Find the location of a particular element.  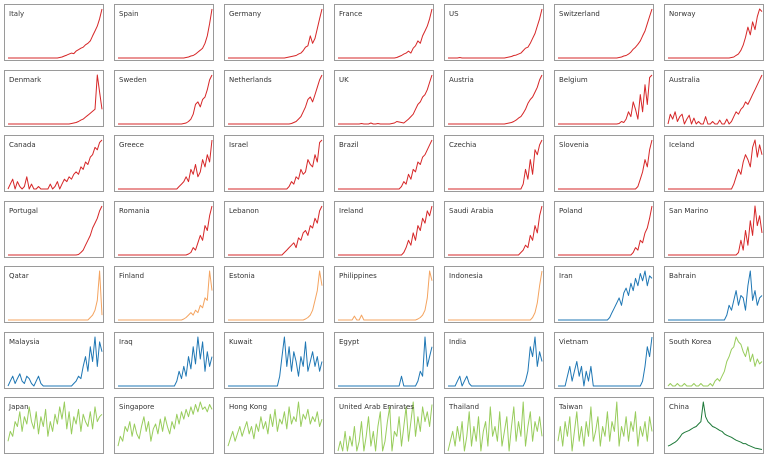

panel-title: Iraq is located at coordinates (126, 341).